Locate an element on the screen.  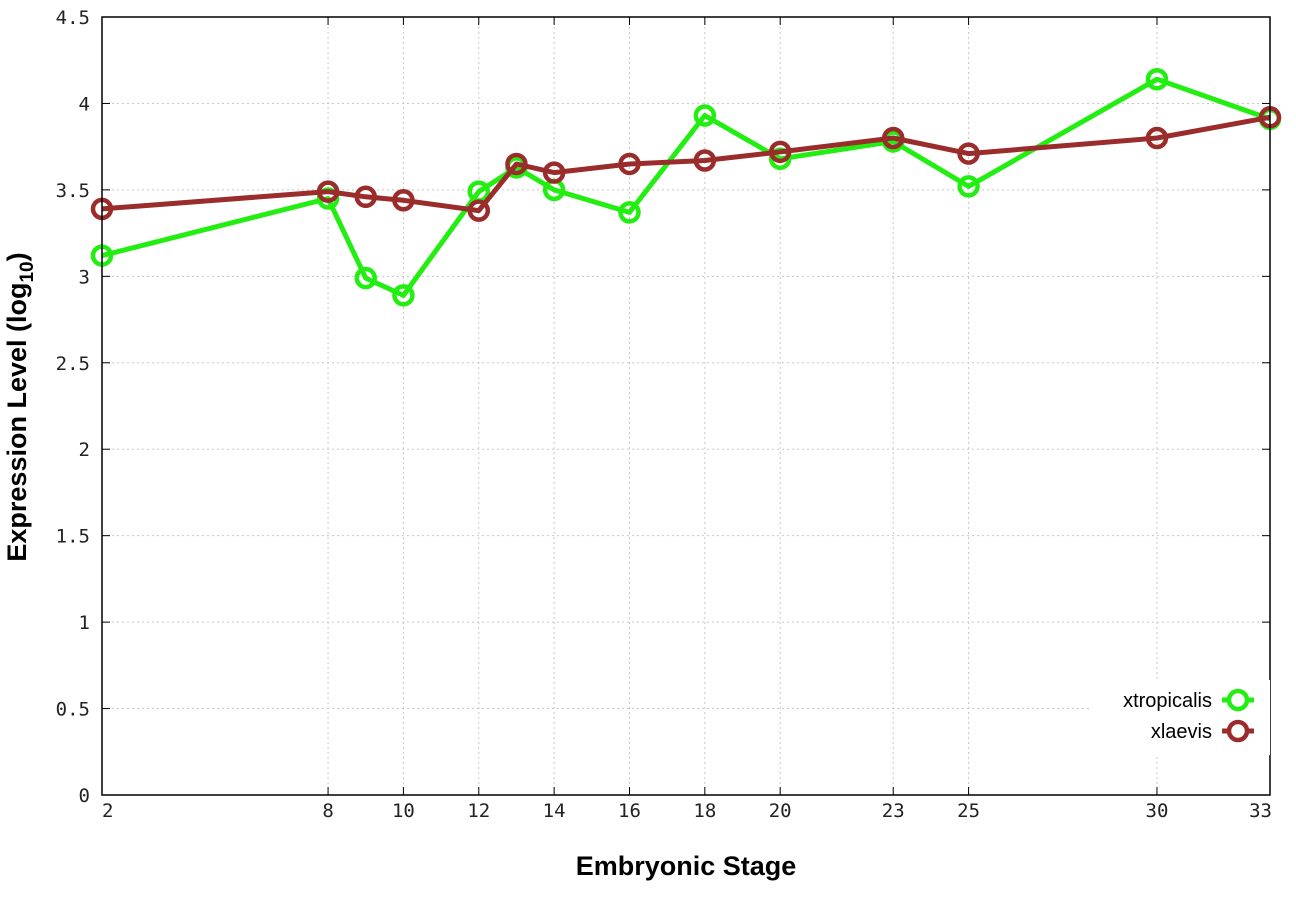
x-tick-label: 2 is located at coordinates (107, 811).